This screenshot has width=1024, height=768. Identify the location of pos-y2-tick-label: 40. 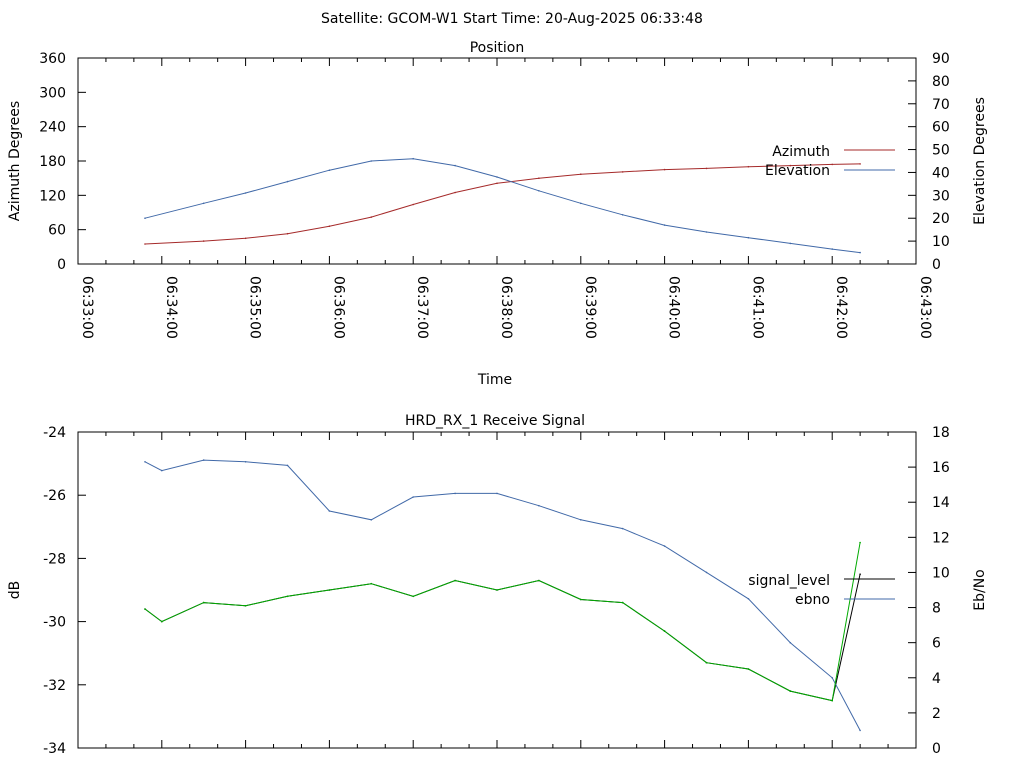
(941, 173).